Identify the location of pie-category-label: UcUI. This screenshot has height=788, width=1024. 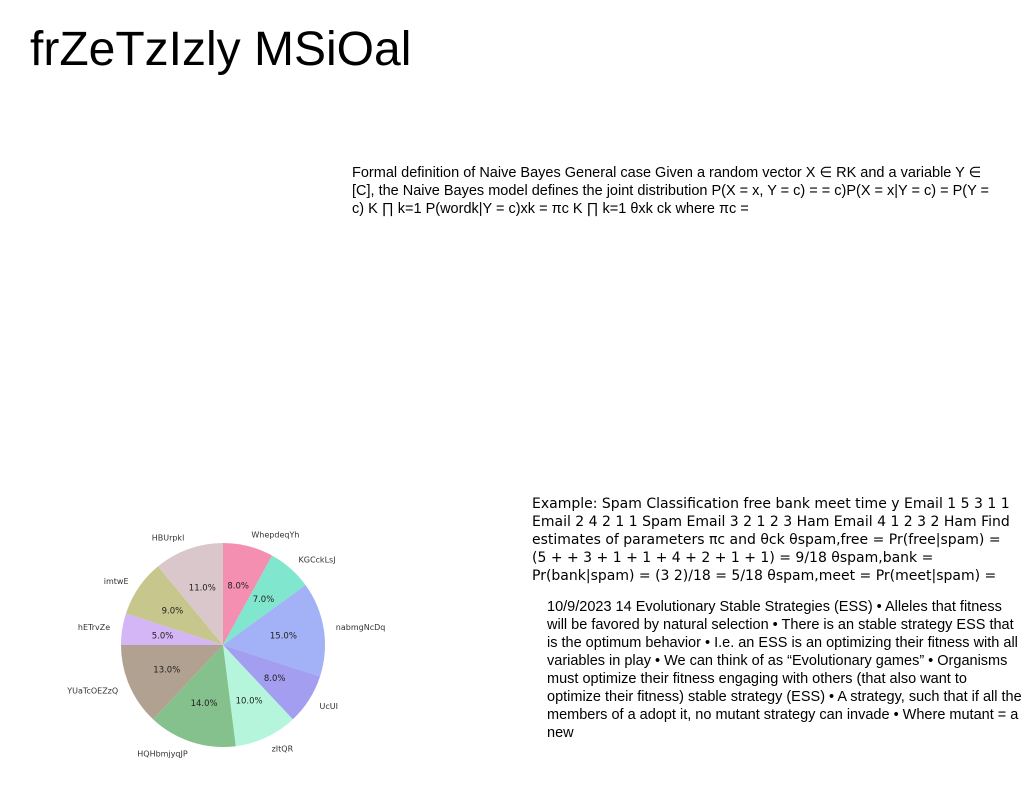
(329, 706).